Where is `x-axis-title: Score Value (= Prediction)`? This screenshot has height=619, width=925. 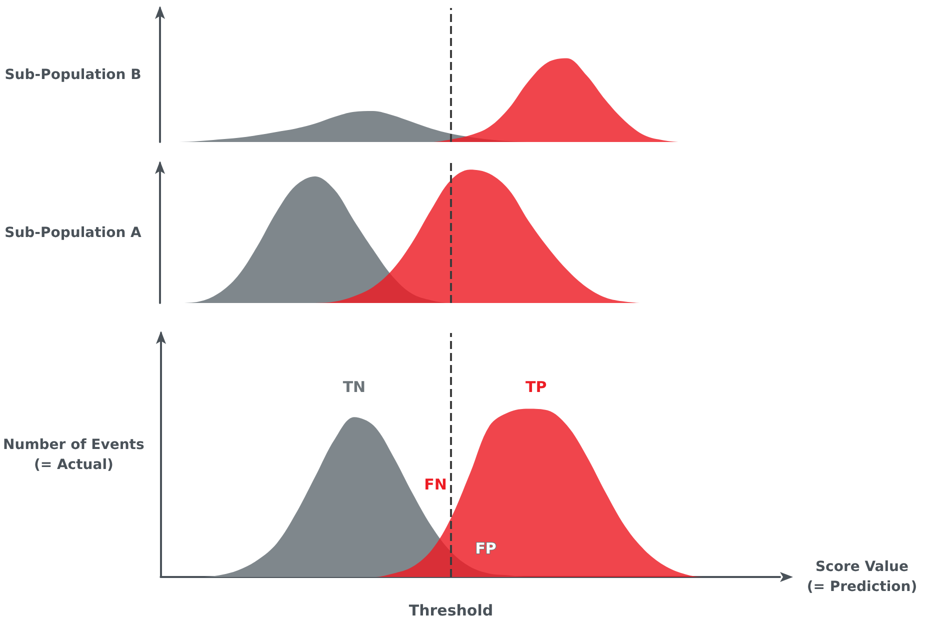 x-axis-title: Score Value (= Prediction) is located at coordinates (862, 577).